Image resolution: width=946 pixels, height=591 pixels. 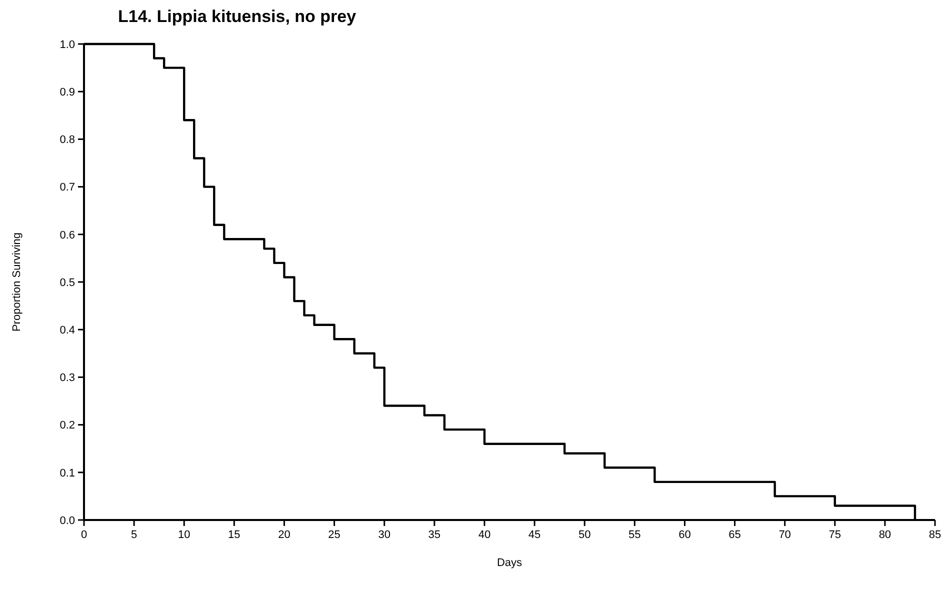 What do you see at coordinates (67, 330) in the screenshot?
I see `y-tick-label: 0.4` at bounding box center [67, 330].